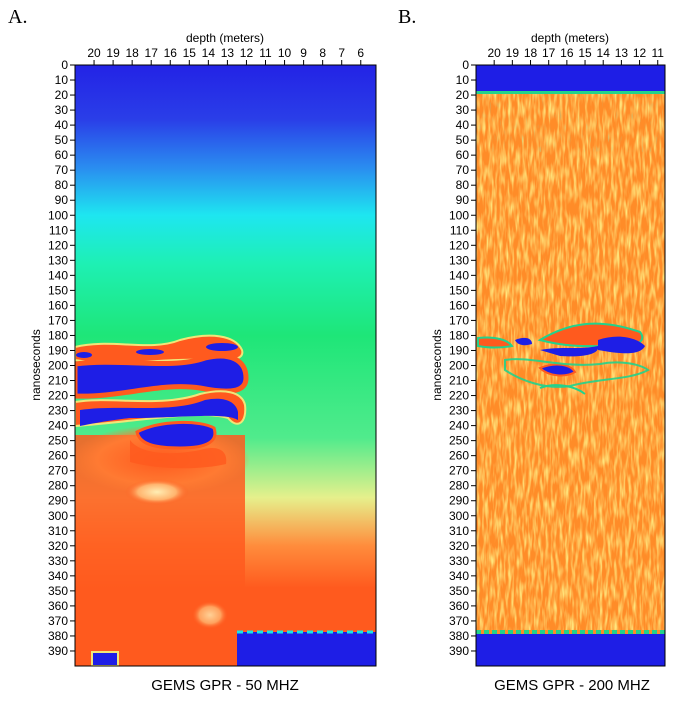  What do you see at coordinates (570, 122) in the screenshot?
I see `heatmap-b-shallow-texture` at bounding box center [570, 122].